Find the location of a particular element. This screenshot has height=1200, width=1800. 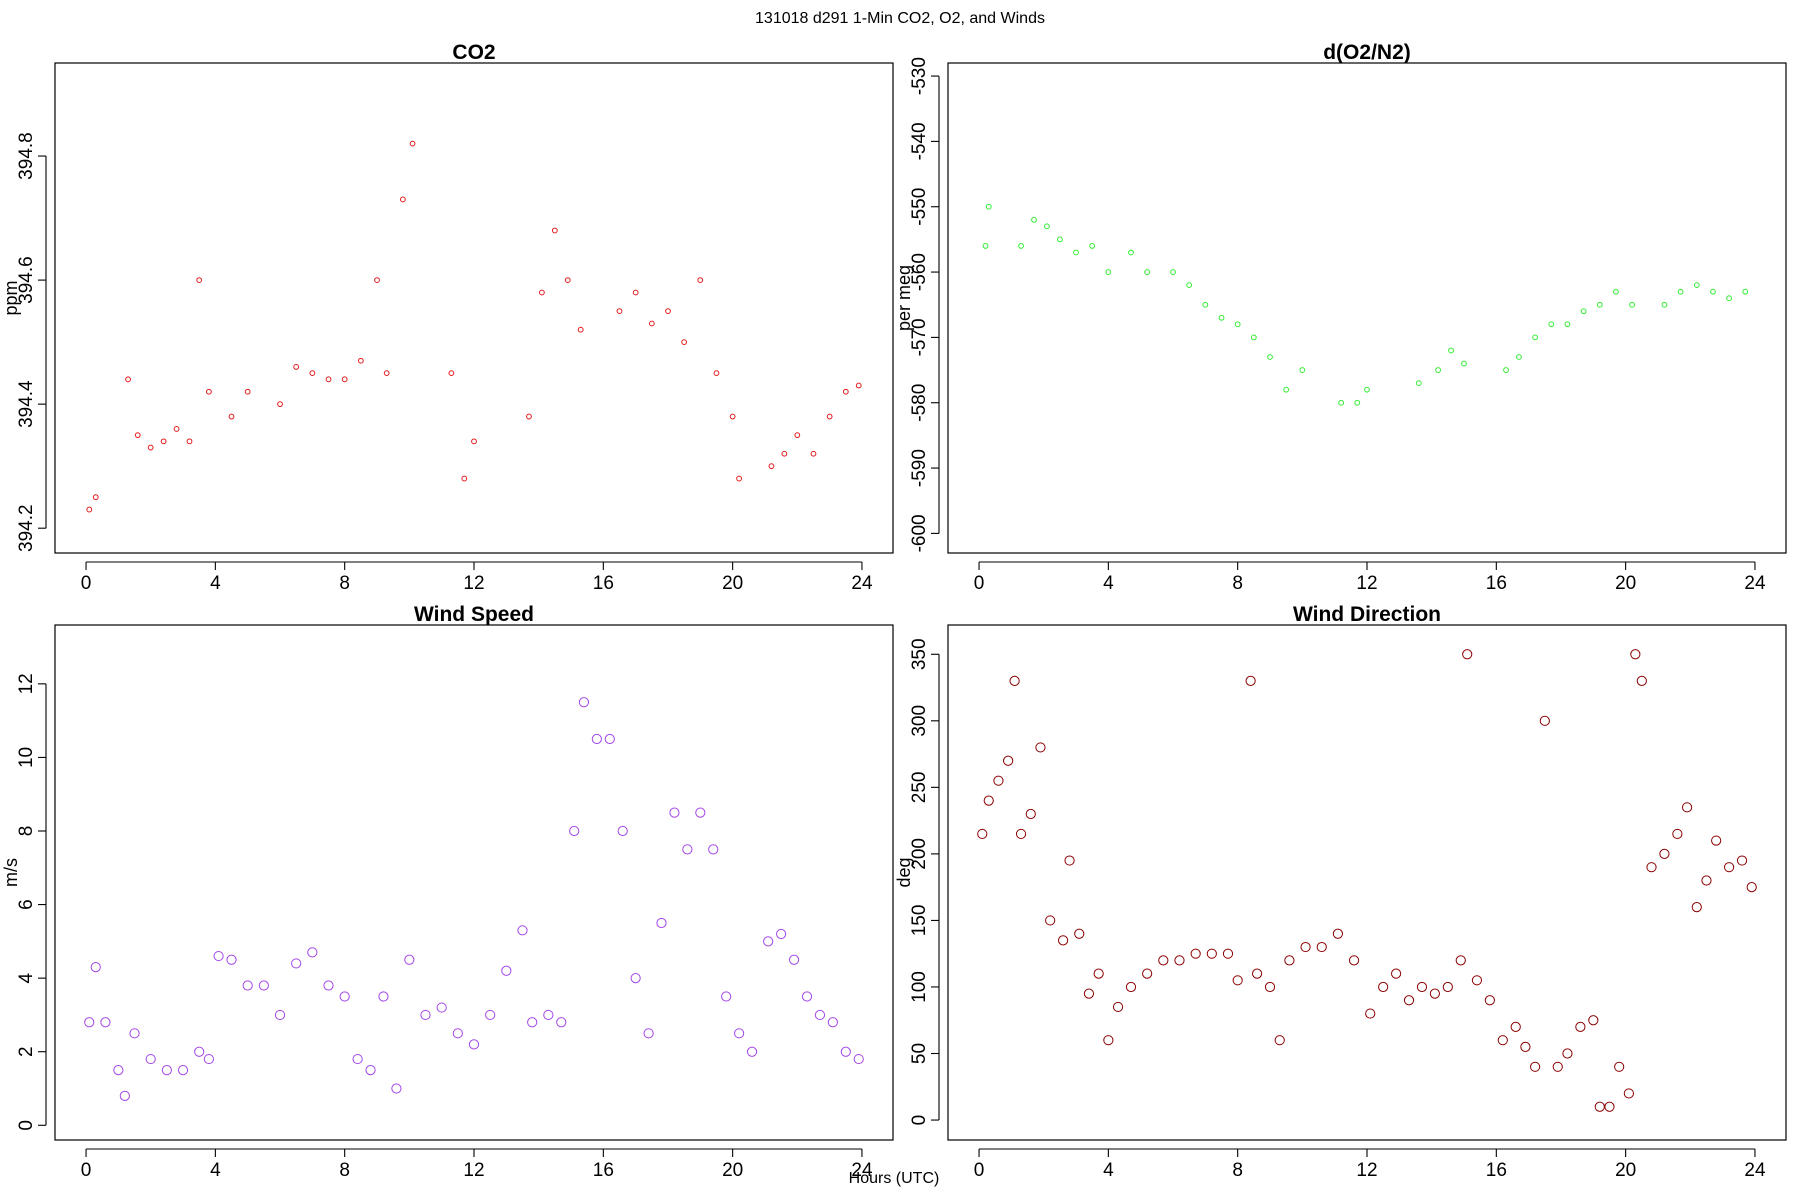

y-tick-label: -570 is located at coordinates (919, 337).